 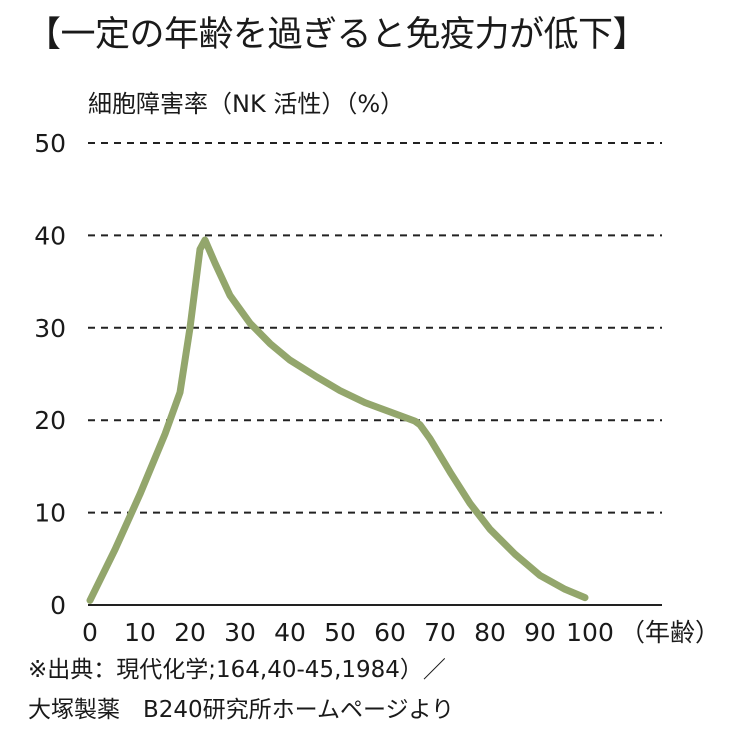 What do you see at coordinates (340, 632) in the screenshot?
I see `x-tick-label-50: 50` at bounding box center [340, 632].